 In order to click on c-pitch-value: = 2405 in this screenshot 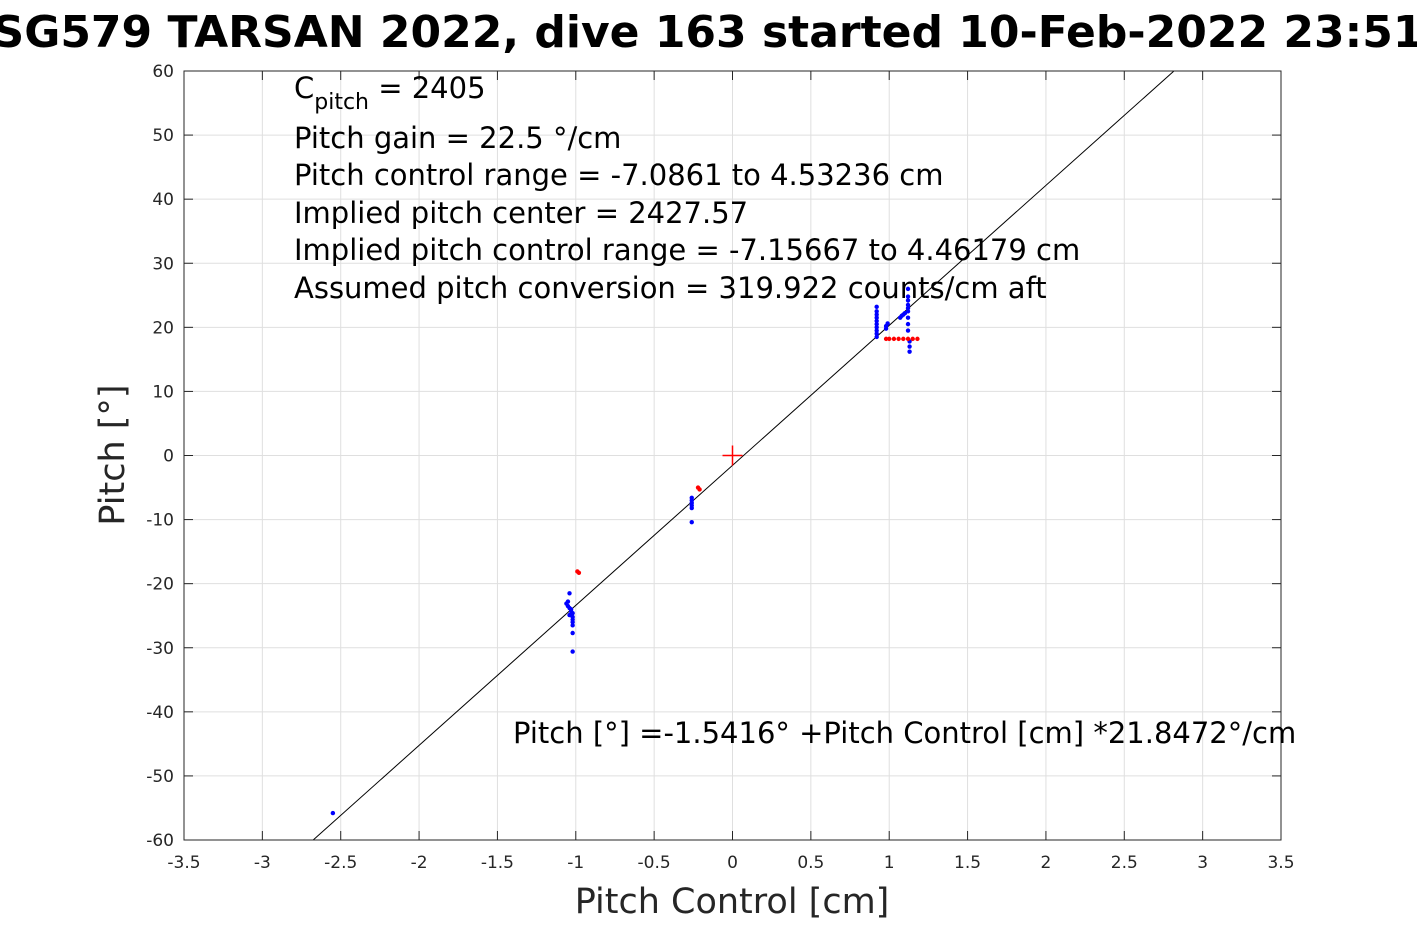, I will do `click(427, 88)`.